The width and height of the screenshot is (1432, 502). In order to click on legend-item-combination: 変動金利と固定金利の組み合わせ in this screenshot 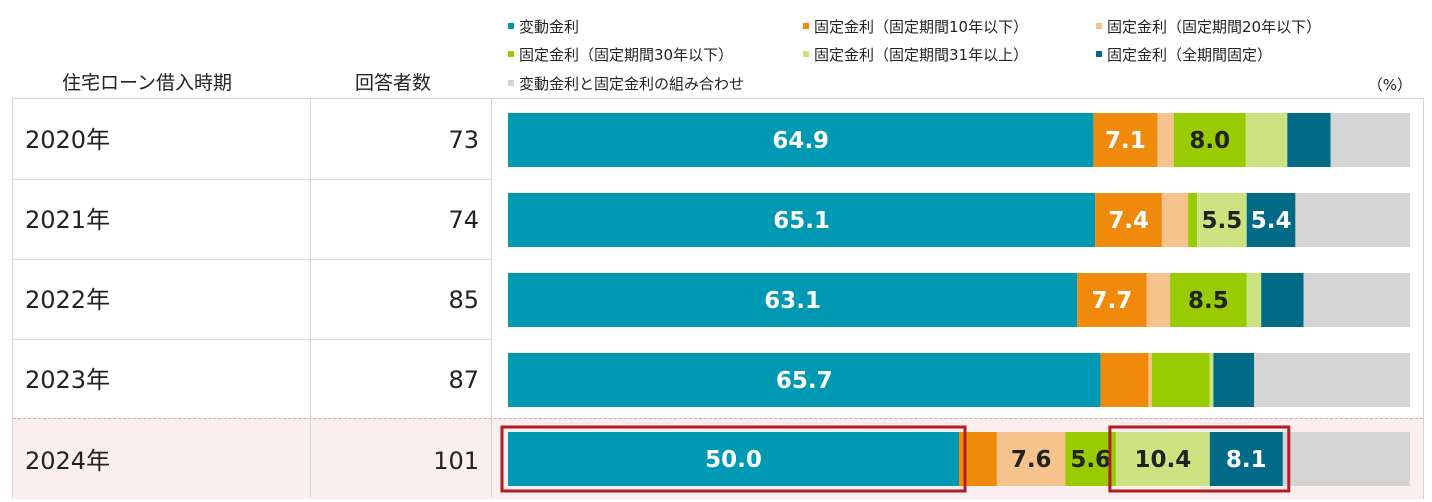, I will do `click(626, 84)`.